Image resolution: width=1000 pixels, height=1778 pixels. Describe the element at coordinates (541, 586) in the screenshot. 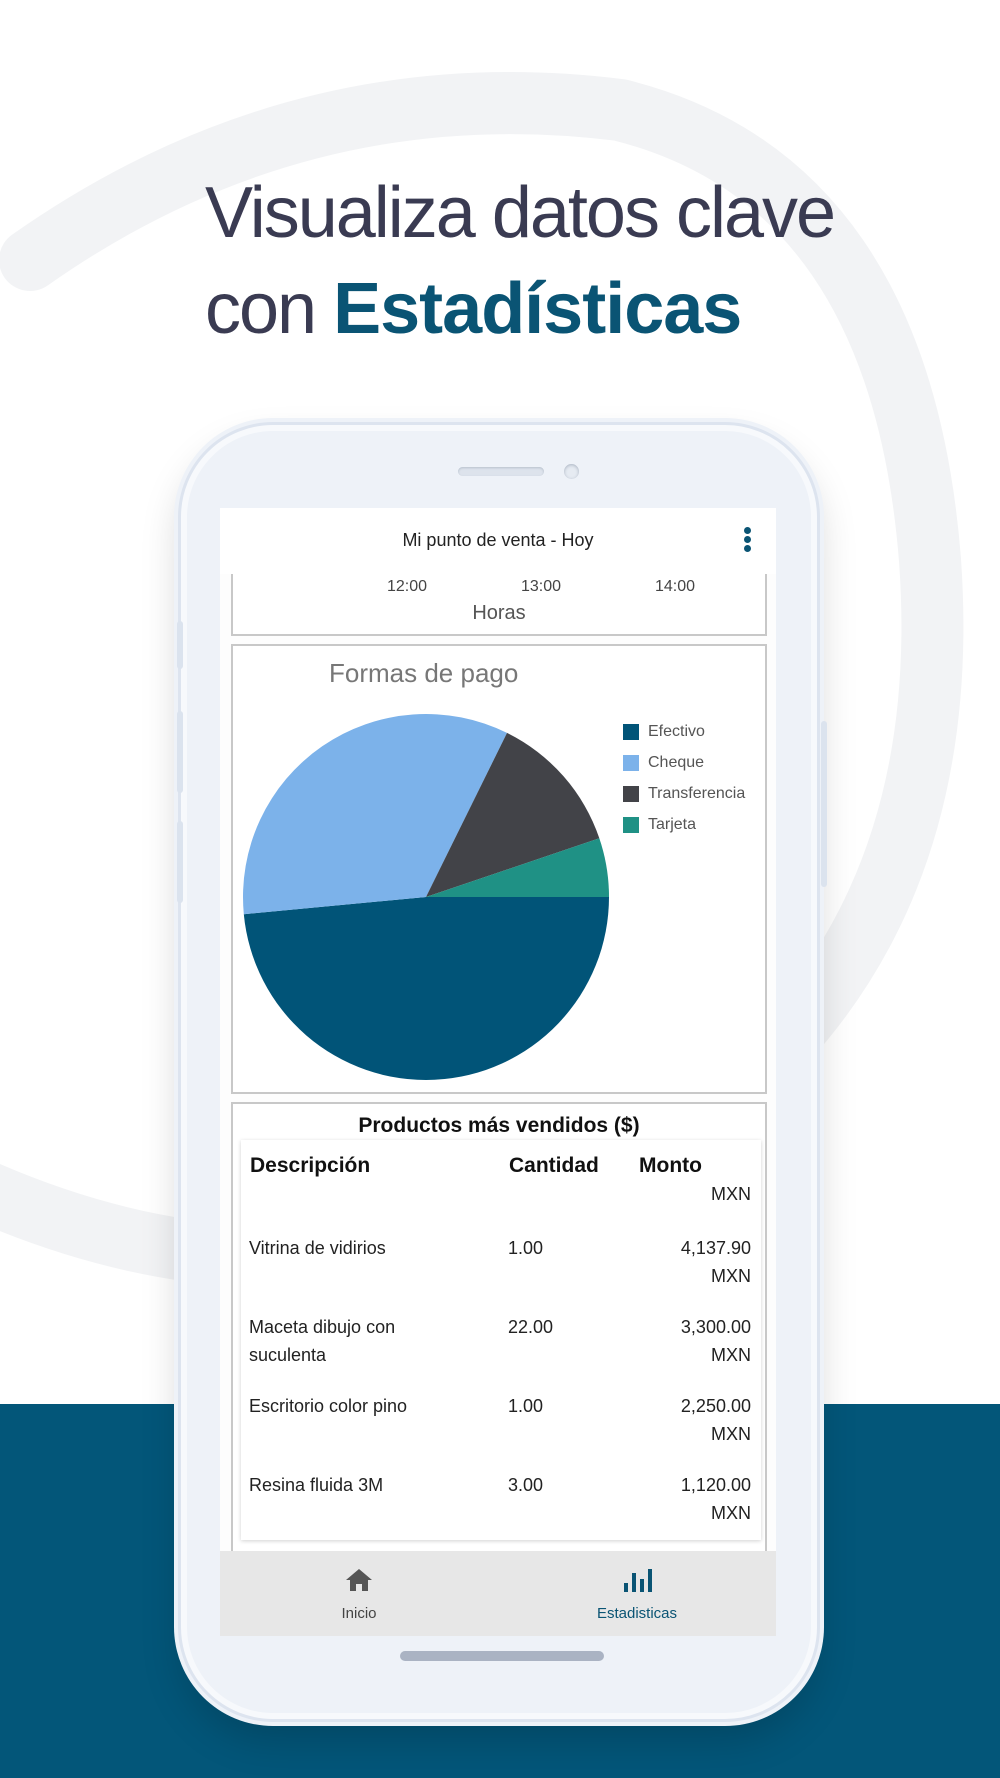

I see `hour-tick: 13:00` at that location.